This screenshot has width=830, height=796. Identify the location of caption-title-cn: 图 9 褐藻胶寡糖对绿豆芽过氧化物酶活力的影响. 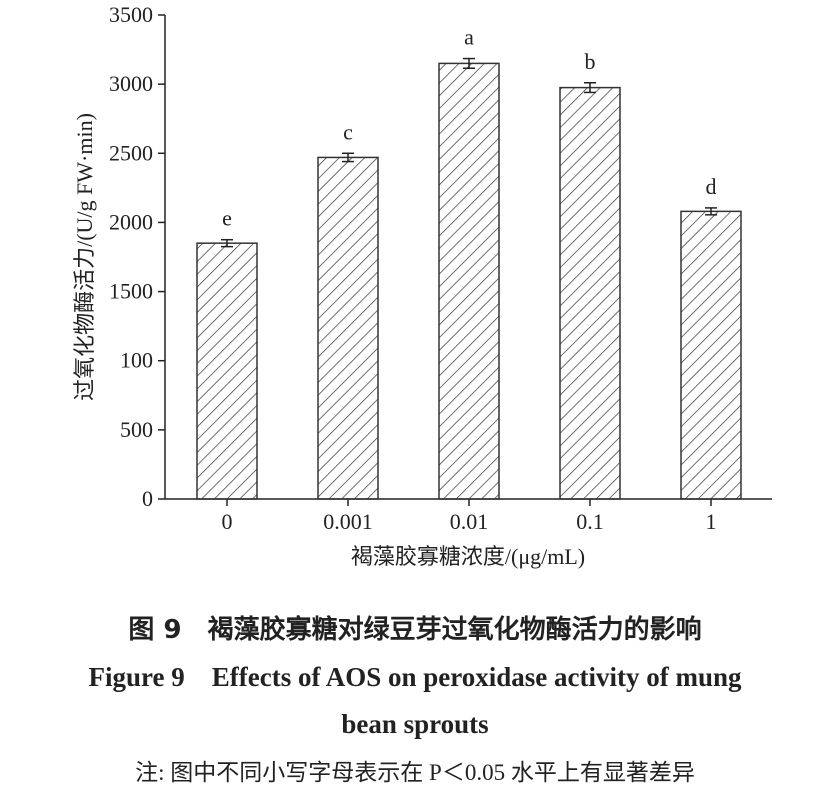
(414, 629).